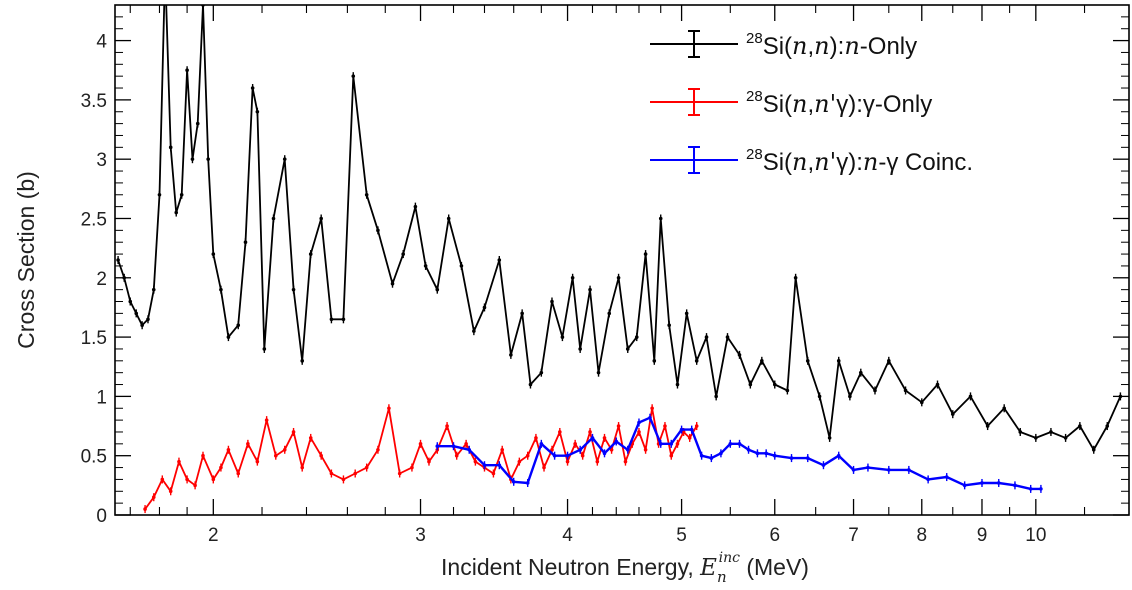 This screenshot has height=590, width=1132. What do you see at coordinates (101, 279) in the screenshot?
I see `y-tick-label: 2` at bounding box center [101, 279].